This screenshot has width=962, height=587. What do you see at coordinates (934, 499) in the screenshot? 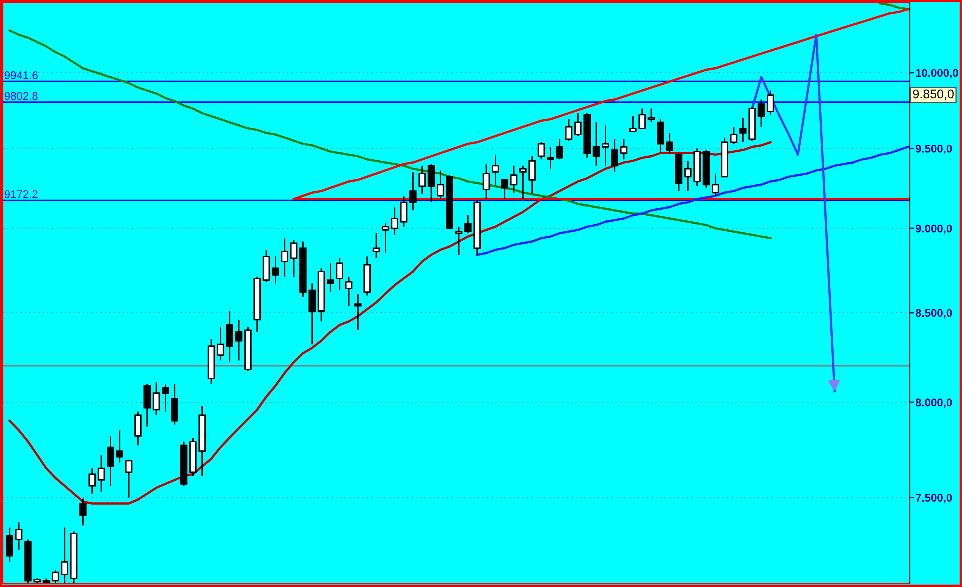
I see `y-tick-label: 7.500,0` at bounding box center [934, 499].